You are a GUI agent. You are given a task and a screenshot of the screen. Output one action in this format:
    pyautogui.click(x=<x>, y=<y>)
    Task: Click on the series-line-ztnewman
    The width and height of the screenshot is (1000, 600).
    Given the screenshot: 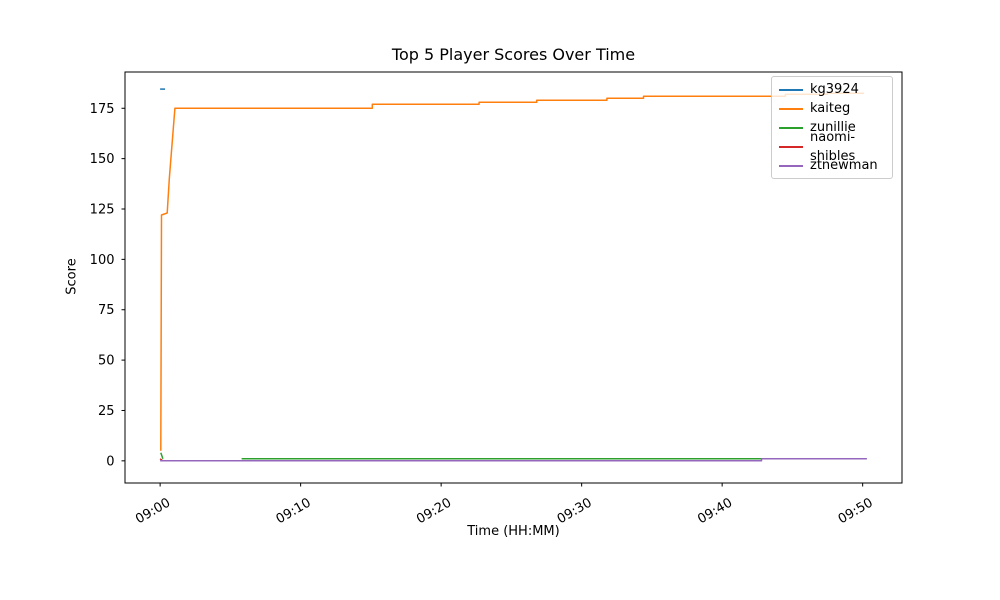 What is the action you would take?
    pyautogui.click(x=513, y=460)
    